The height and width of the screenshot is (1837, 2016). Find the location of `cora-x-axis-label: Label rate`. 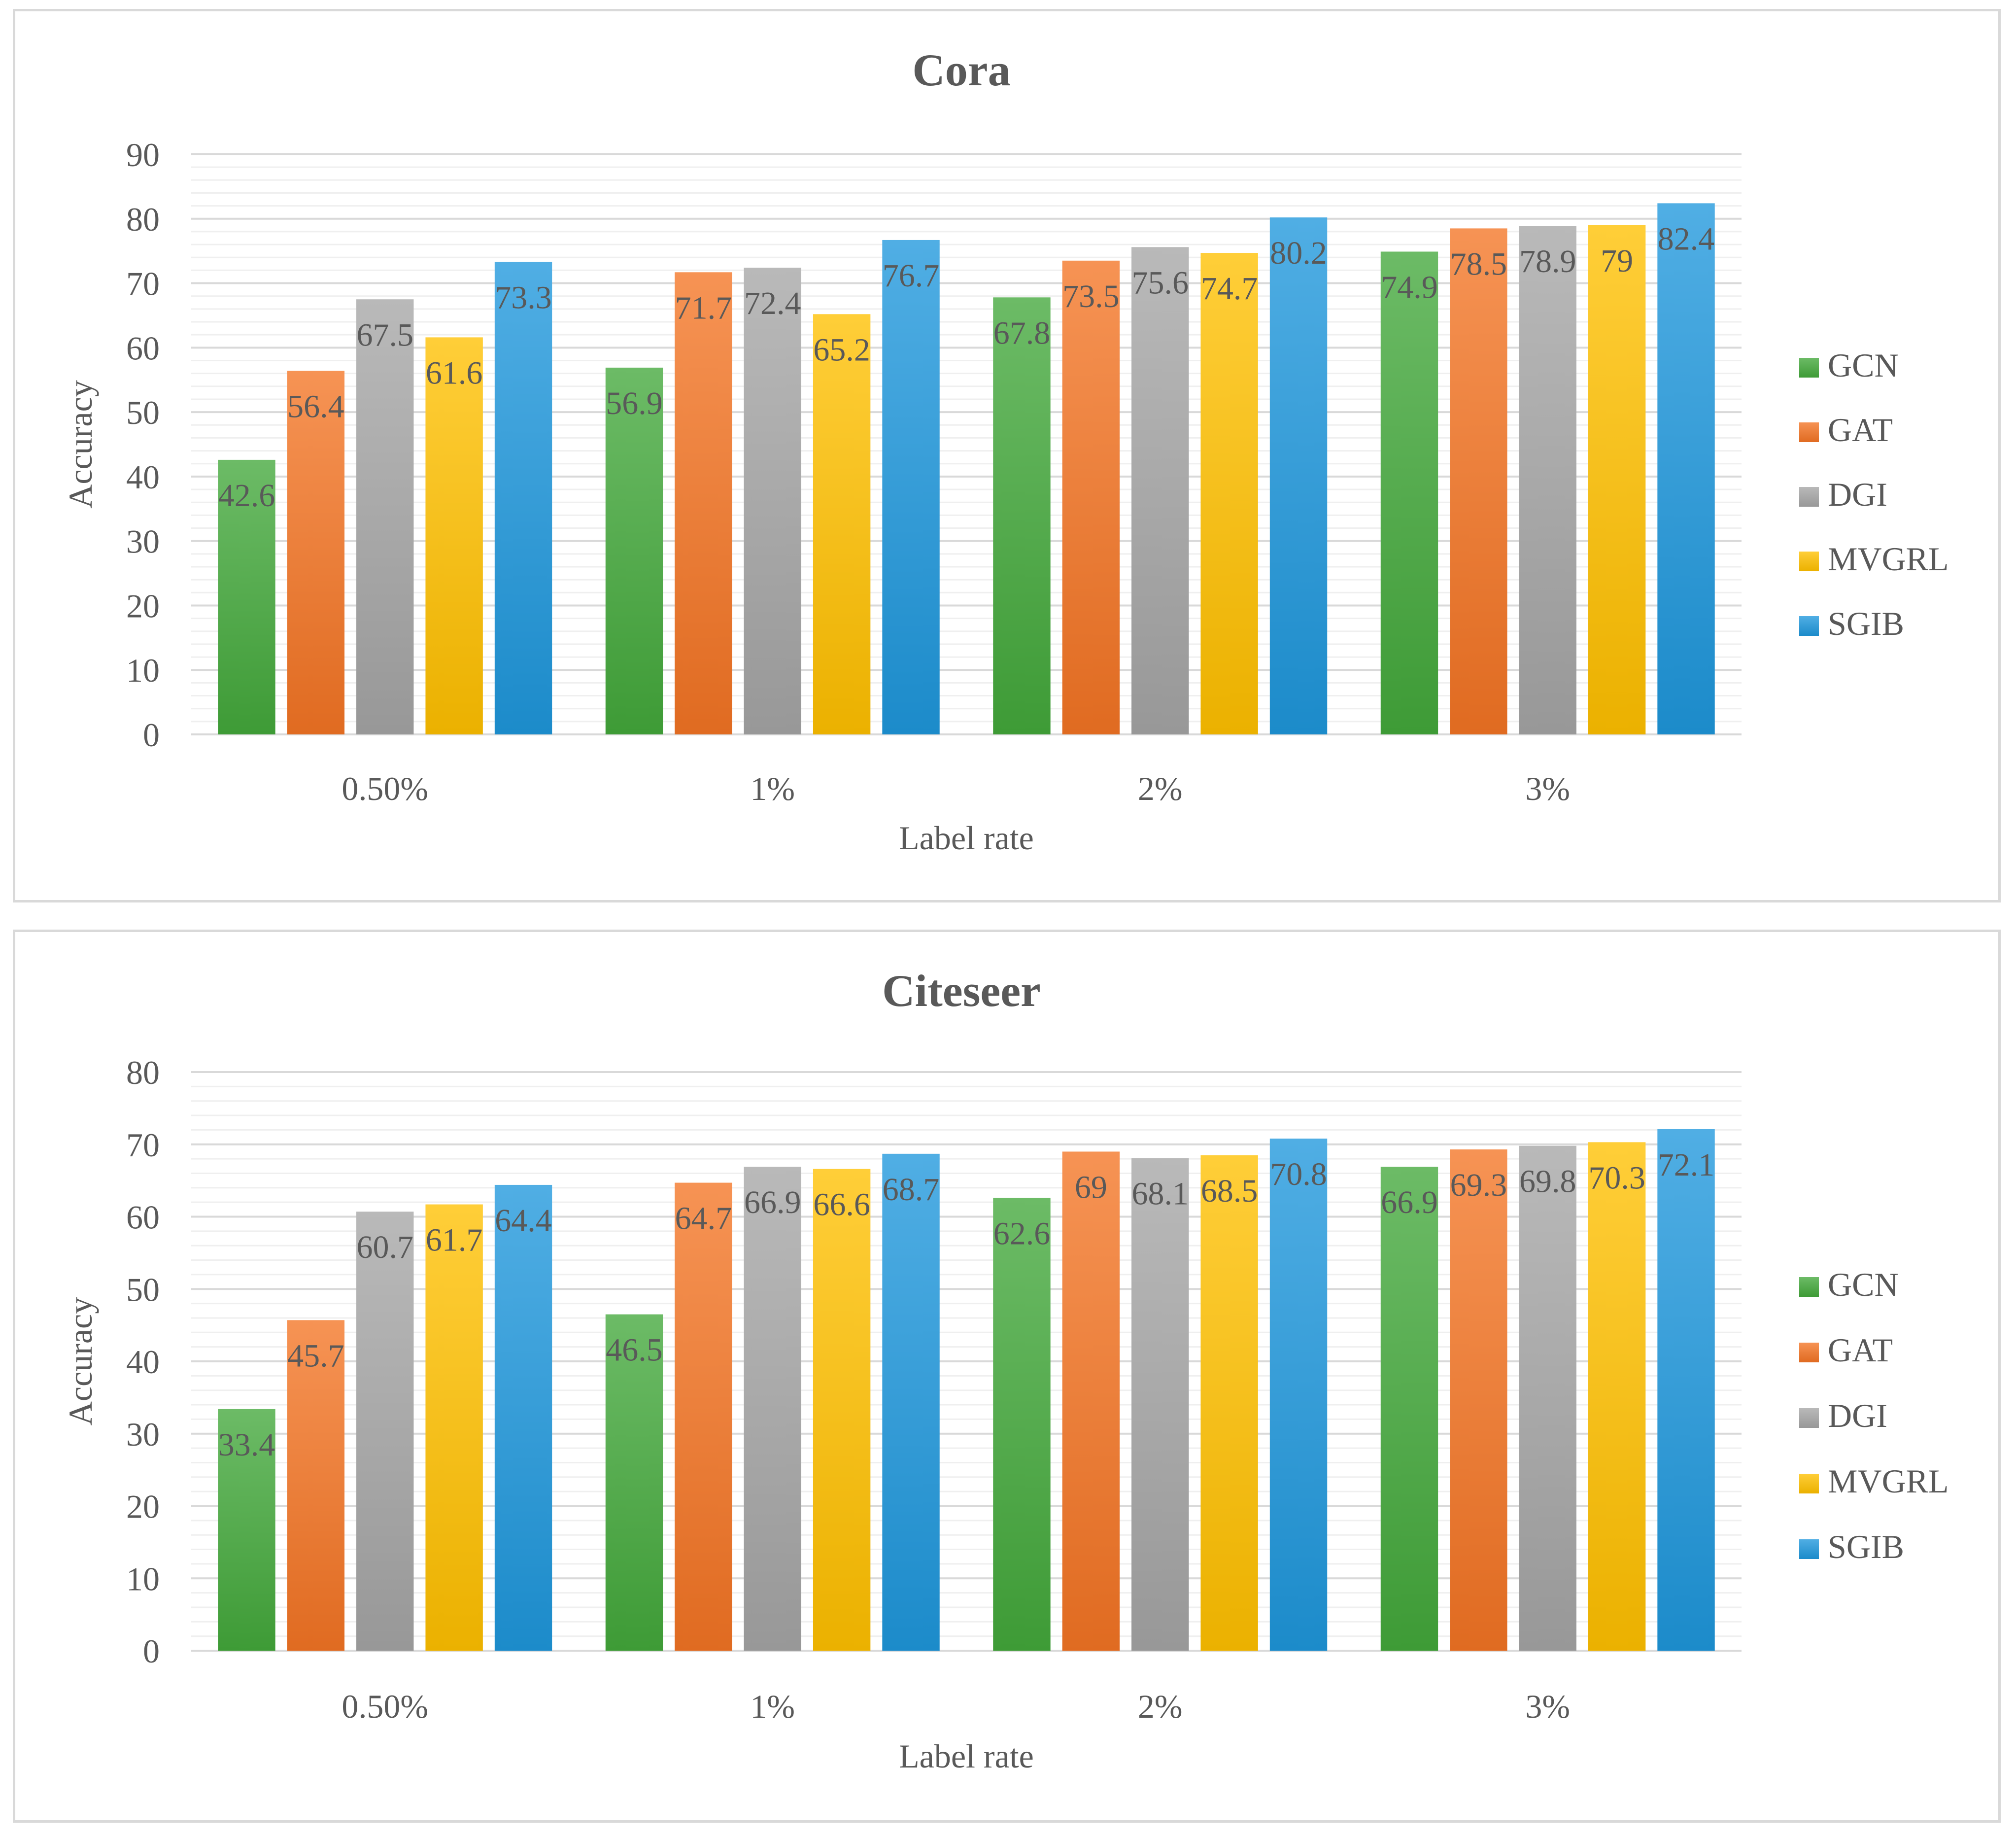

cora-x-axis-label: Label rate is located at coordinates (966, 838).